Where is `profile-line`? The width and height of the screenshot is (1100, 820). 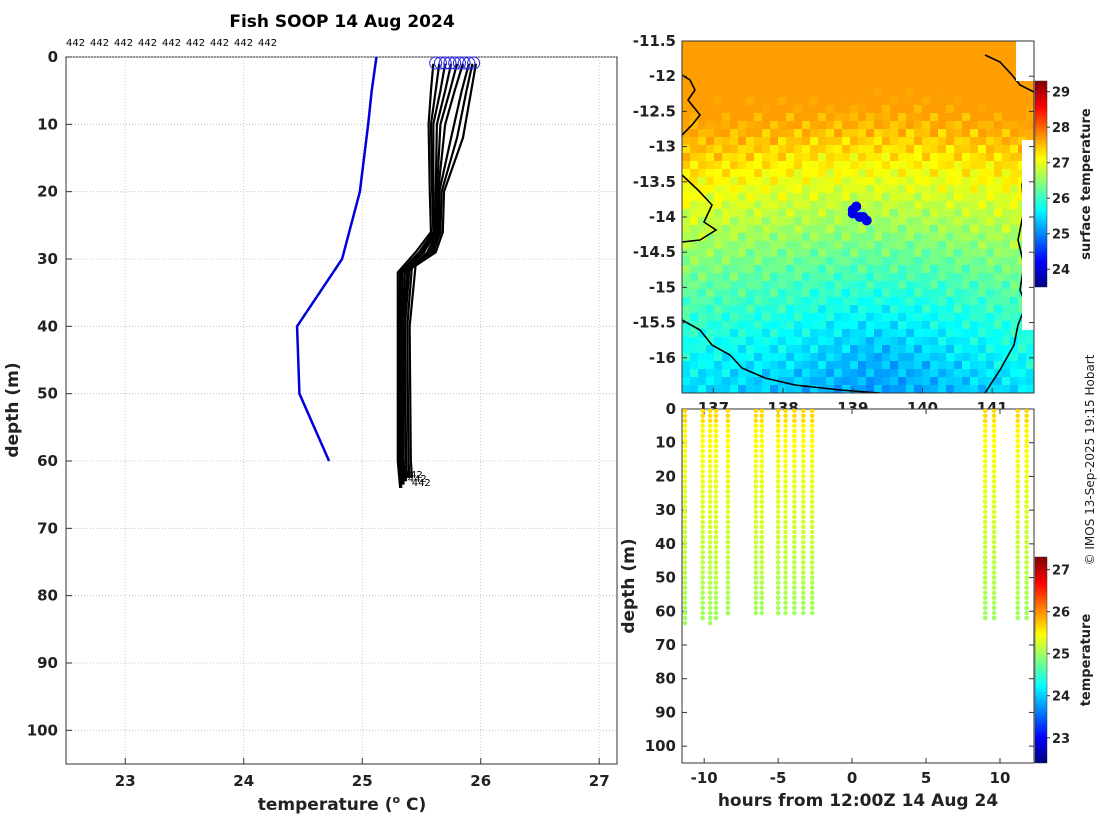
profile-line is located at coordinates (423, 274).